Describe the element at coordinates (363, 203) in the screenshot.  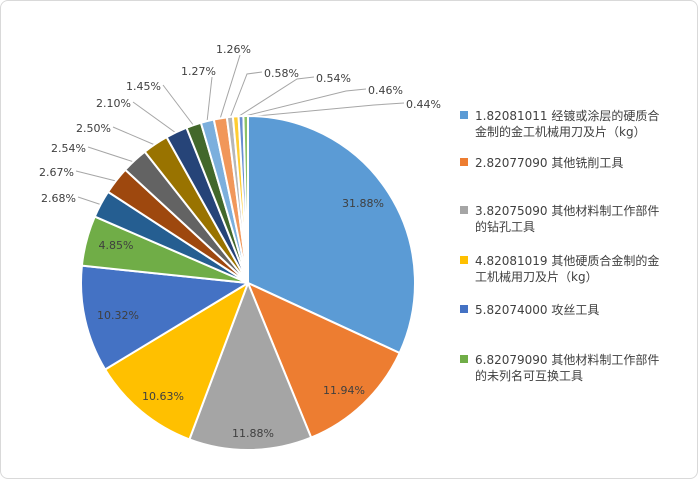
I see `data-label-1: 31.88%` at that location.